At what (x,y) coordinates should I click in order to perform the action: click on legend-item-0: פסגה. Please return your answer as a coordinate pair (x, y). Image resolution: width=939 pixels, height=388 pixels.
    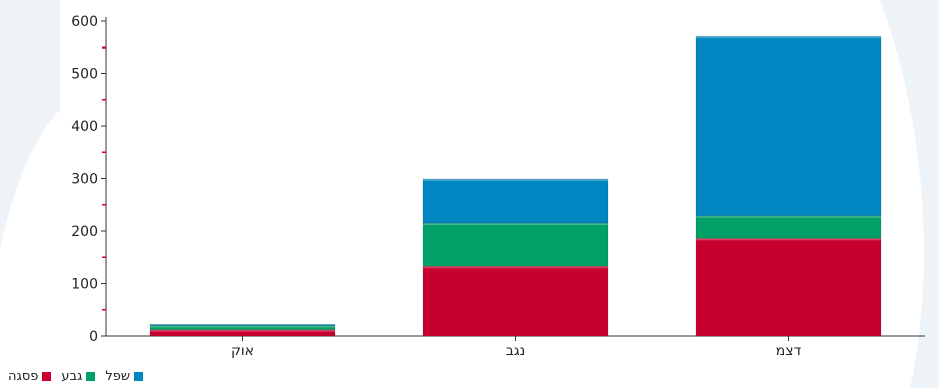
    Looking at the image, I should click on (30, 376).